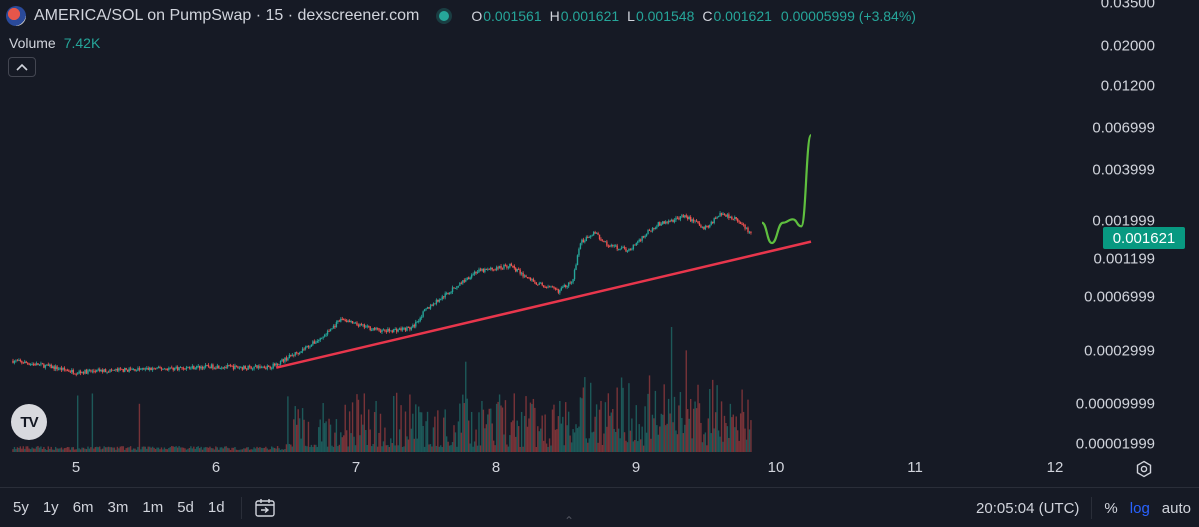 This screenshot has width=1199, height=527. I want to click on range-button-1d: 1d, so click(216, 507).